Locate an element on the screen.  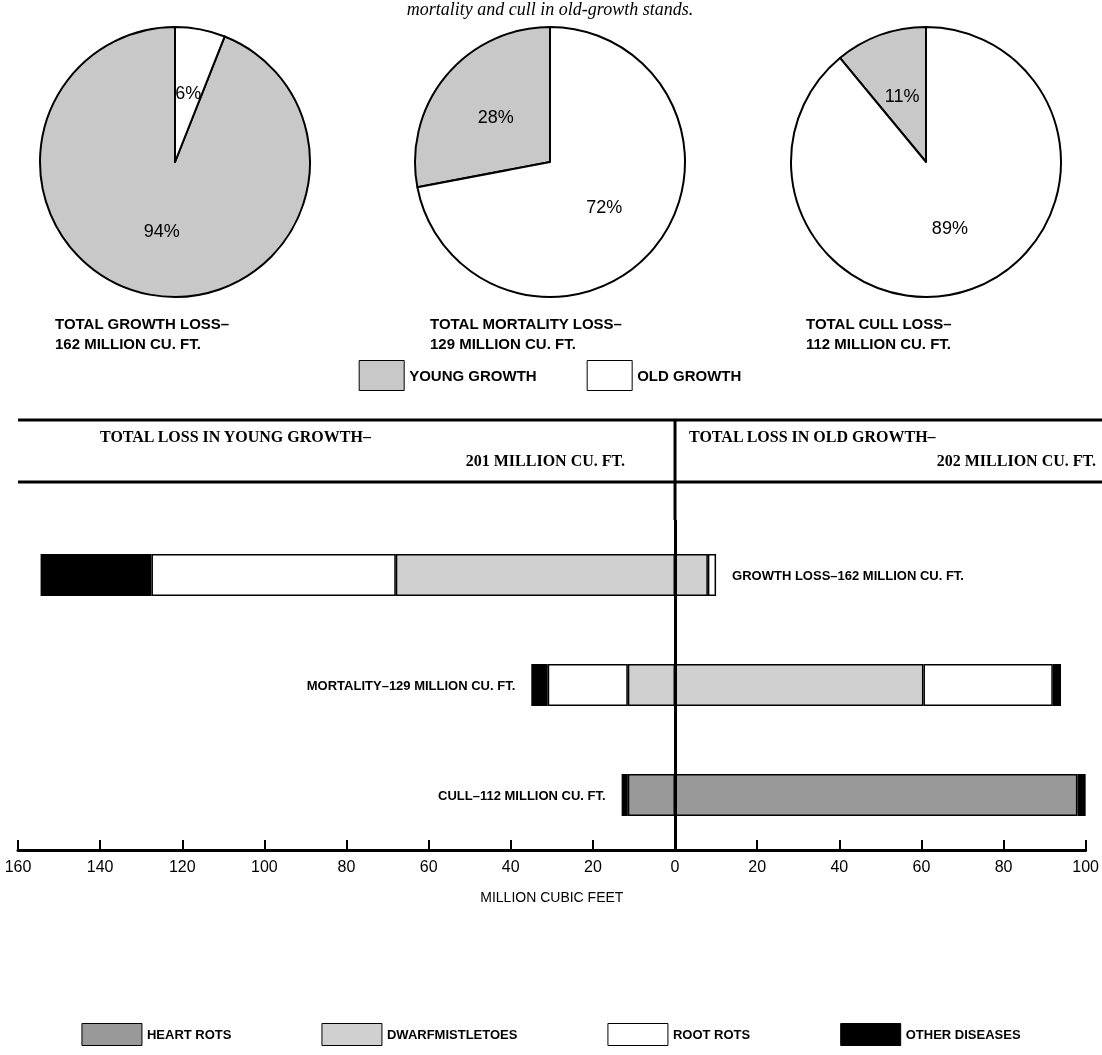
data-label: 89% is located at coordinates (949, 228).